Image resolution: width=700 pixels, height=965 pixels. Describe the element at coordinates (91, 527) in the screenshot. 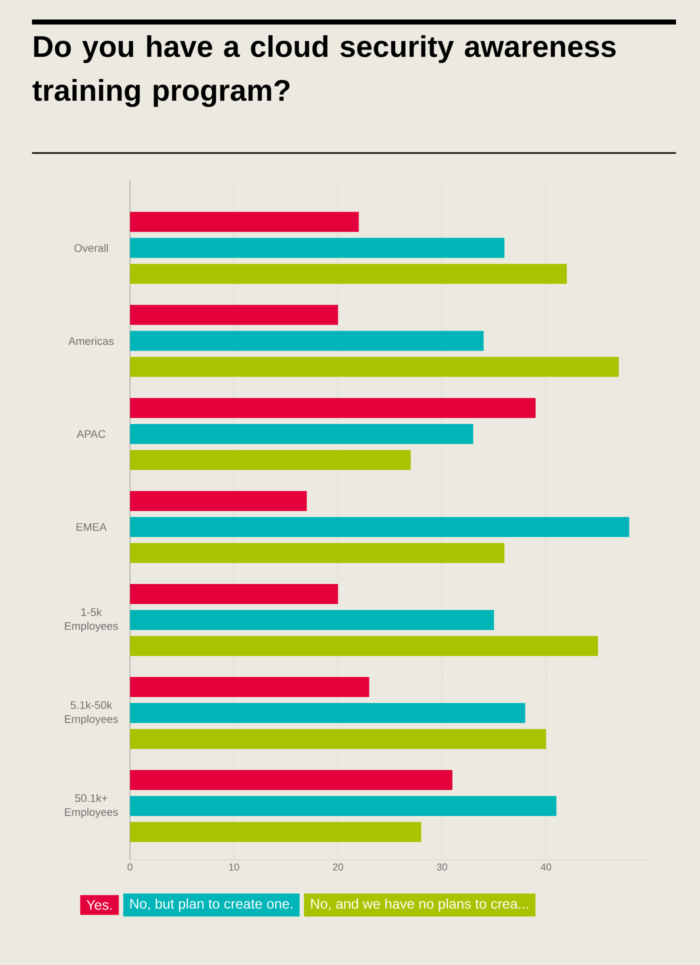

I see `y-tick-label: EMEA` at that location.